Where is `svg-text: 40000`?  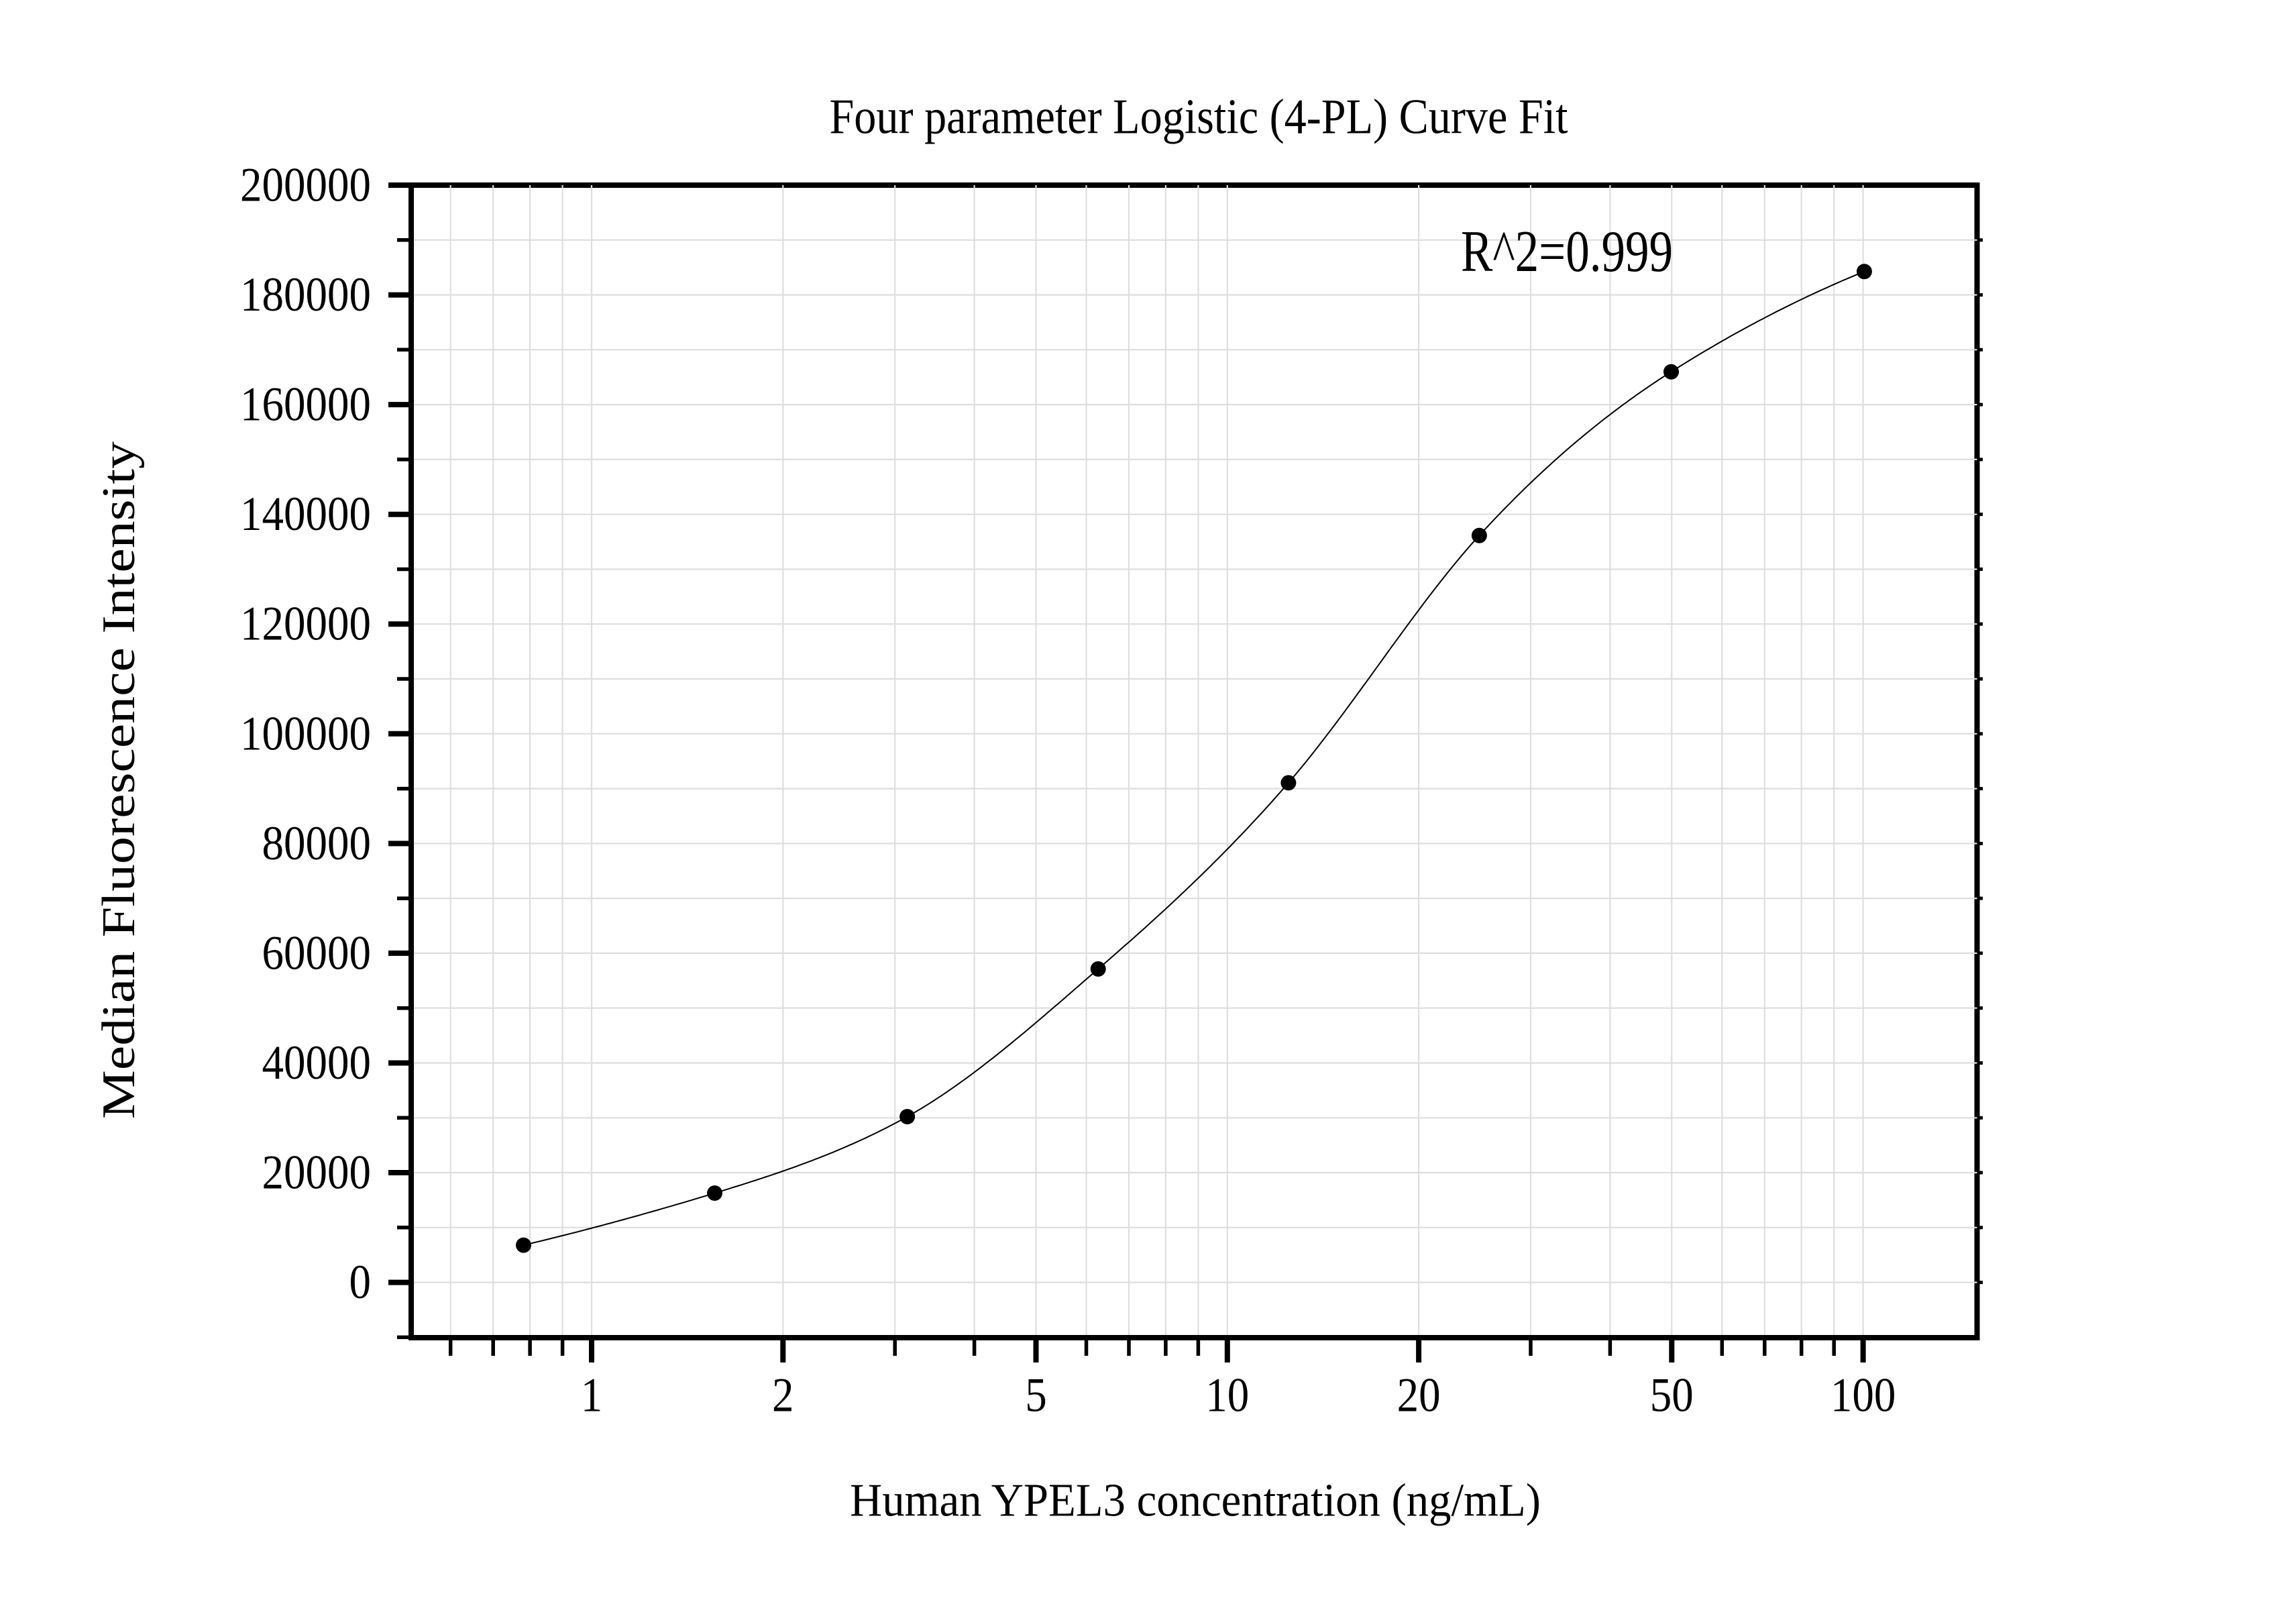
svg-text: 40000 is located at coordinates (317, 1062).